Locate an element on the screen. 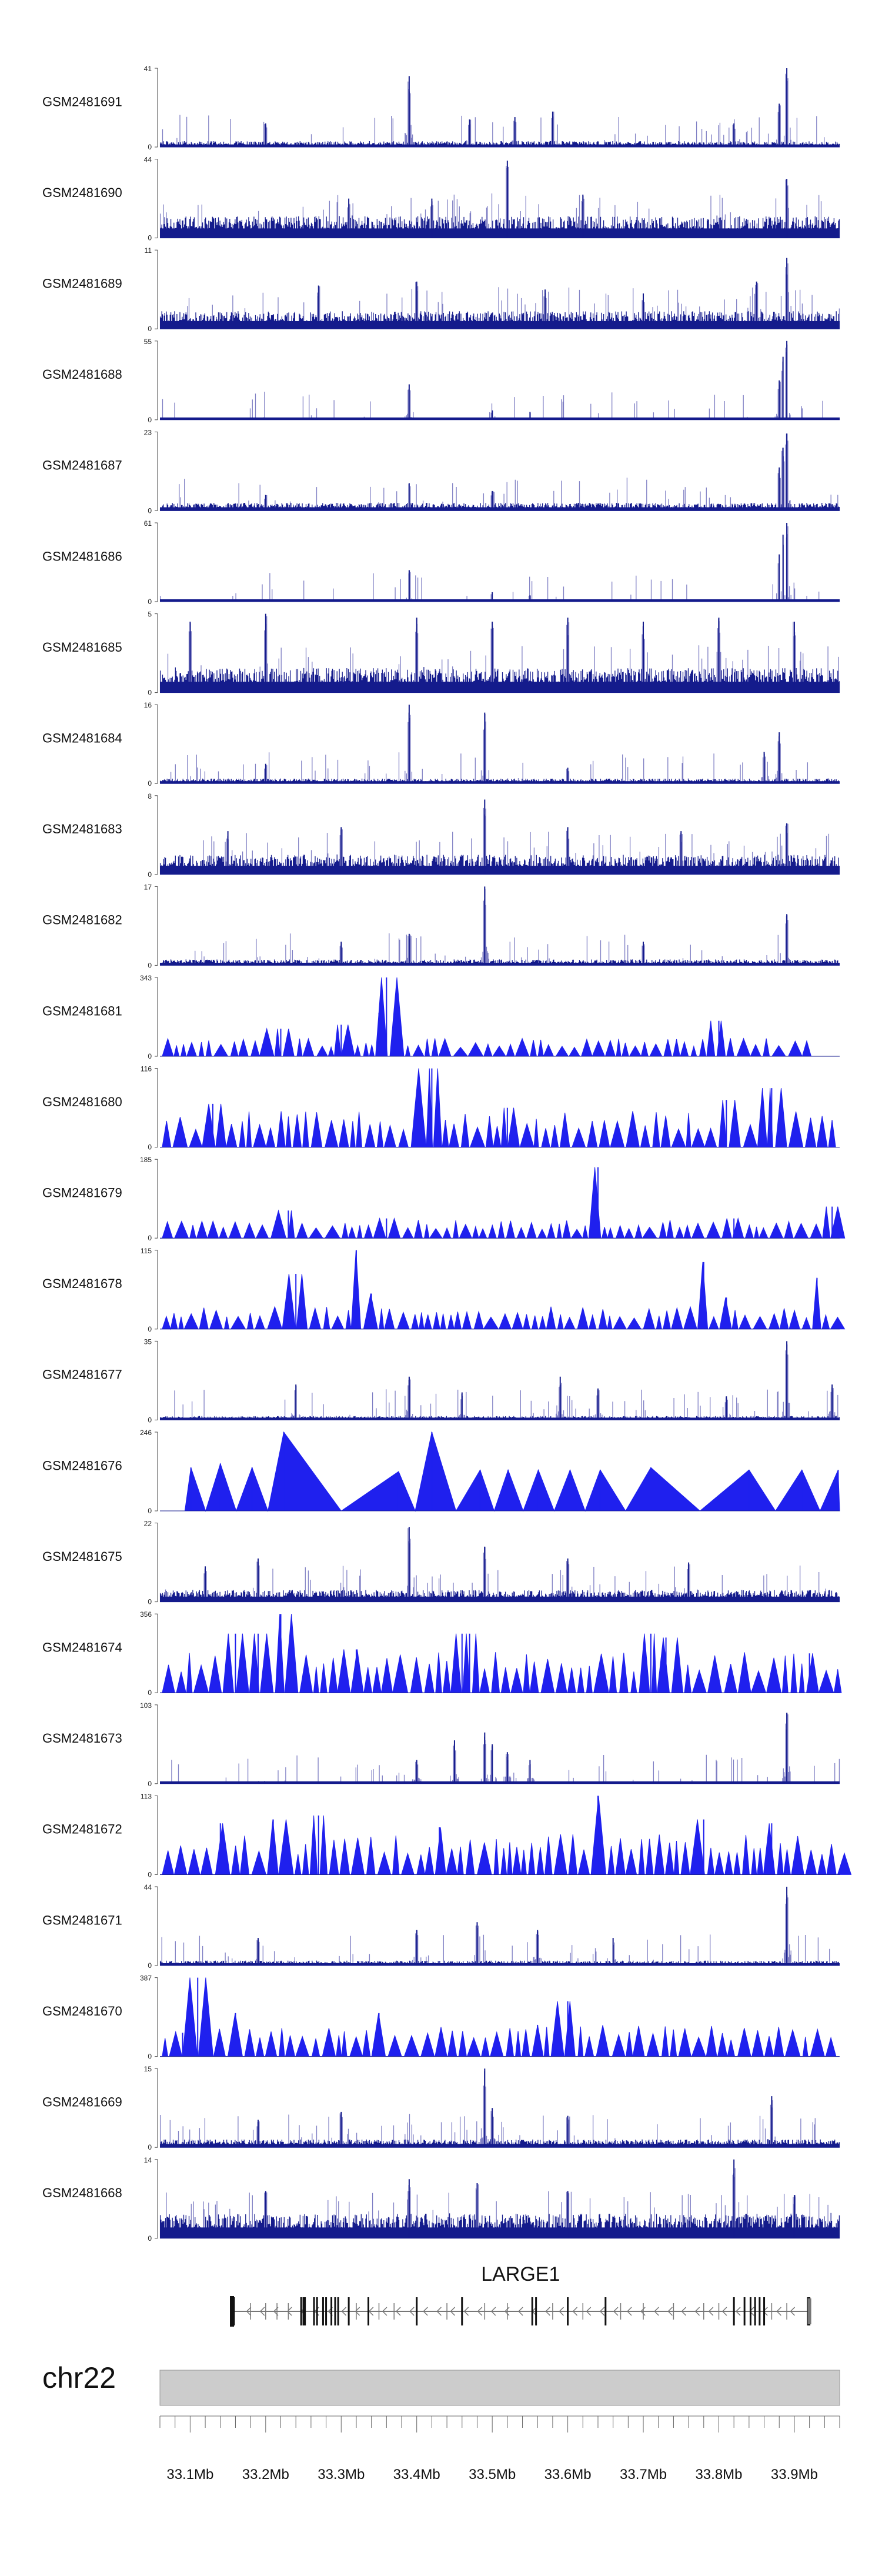  track-label: GSM2481691 is located at coordinates (82, 101).